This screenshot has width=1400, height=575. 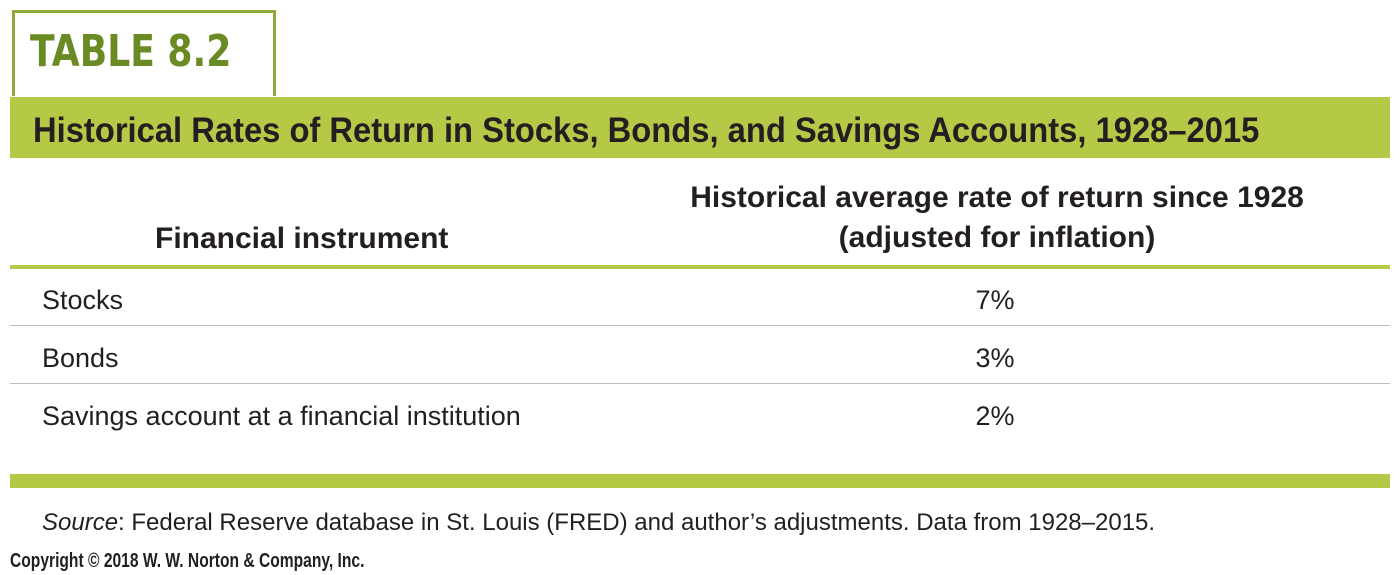 I want to click on row-bonds-rate: 3%, so click(x=995, y=358).